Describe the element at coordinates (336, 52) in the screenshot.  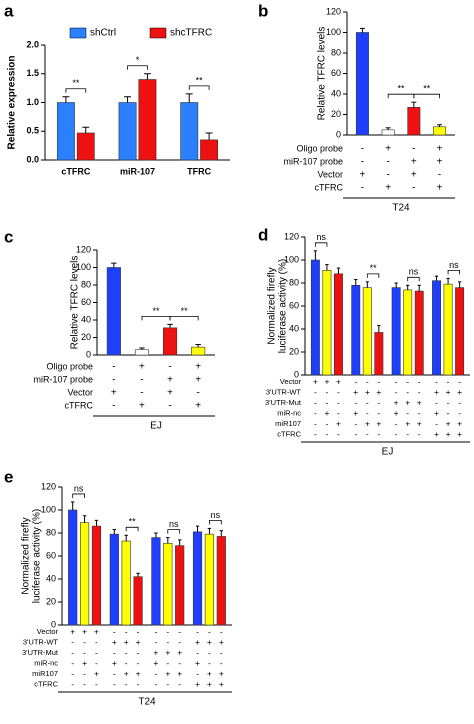
I see `y-tick-label: 80` at that location.